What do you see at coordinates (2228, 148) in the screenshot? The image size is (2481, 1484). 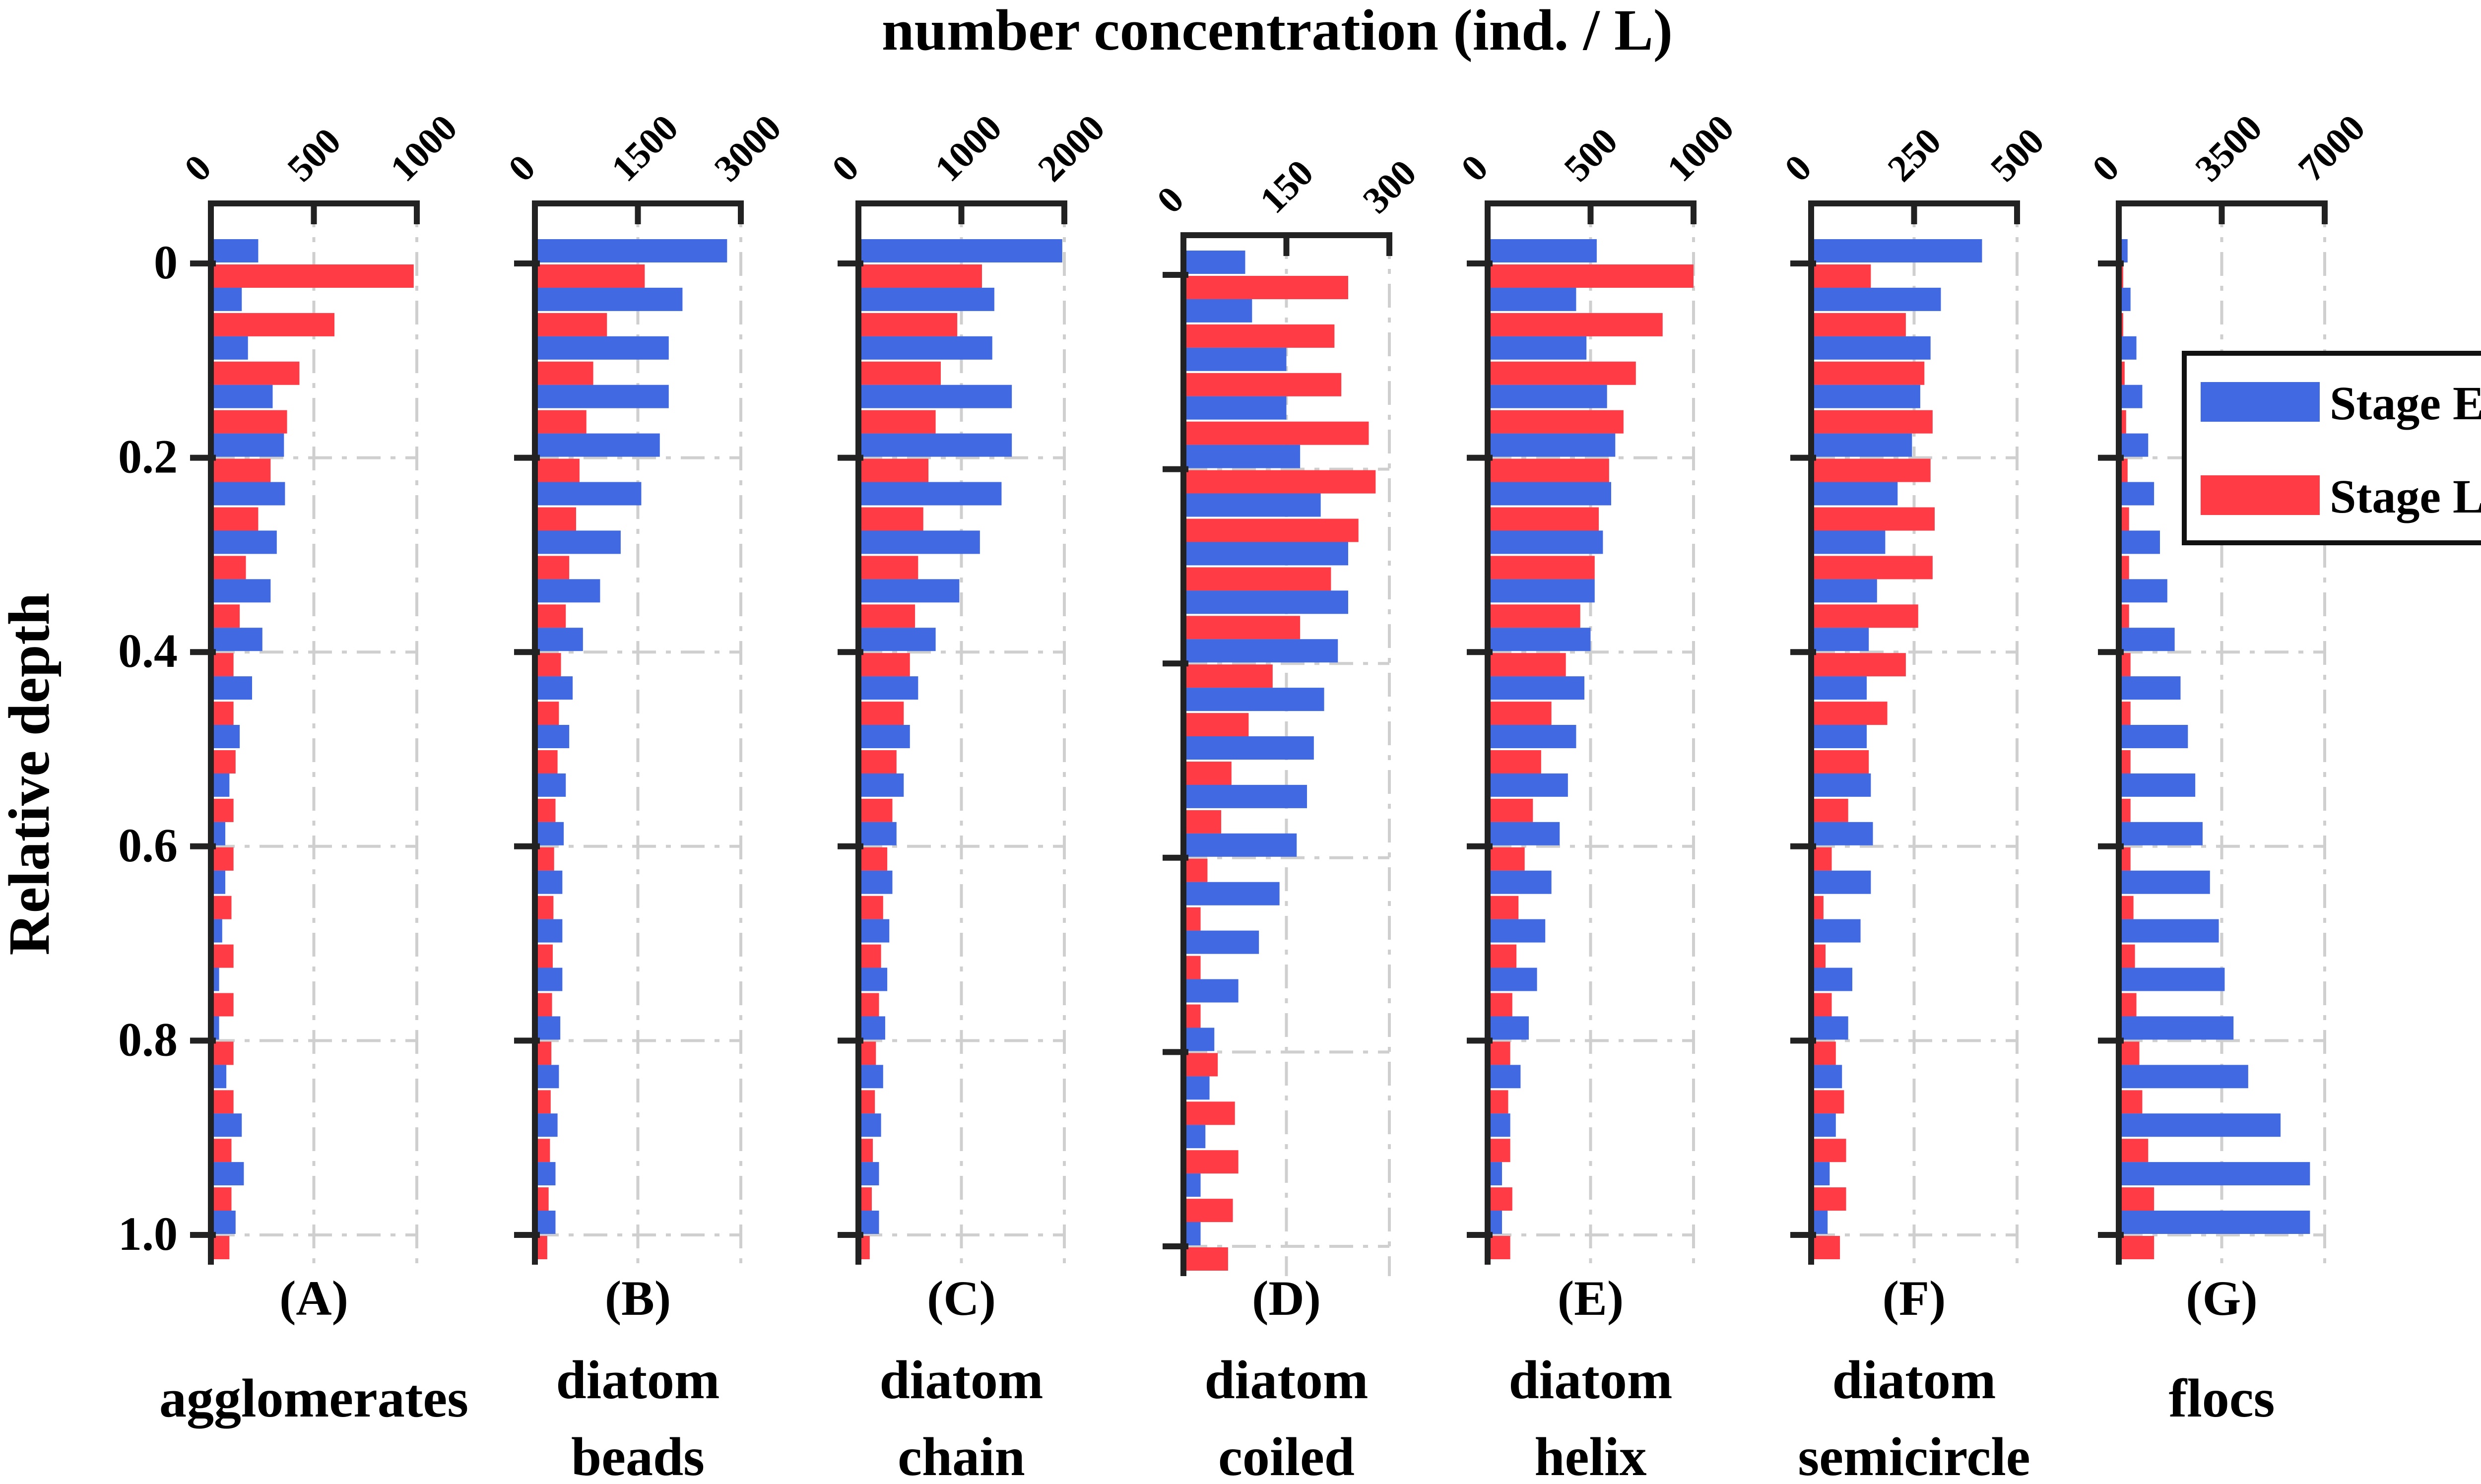 I see `x-tick-label: 3500` at bounding box center [2228, 148].